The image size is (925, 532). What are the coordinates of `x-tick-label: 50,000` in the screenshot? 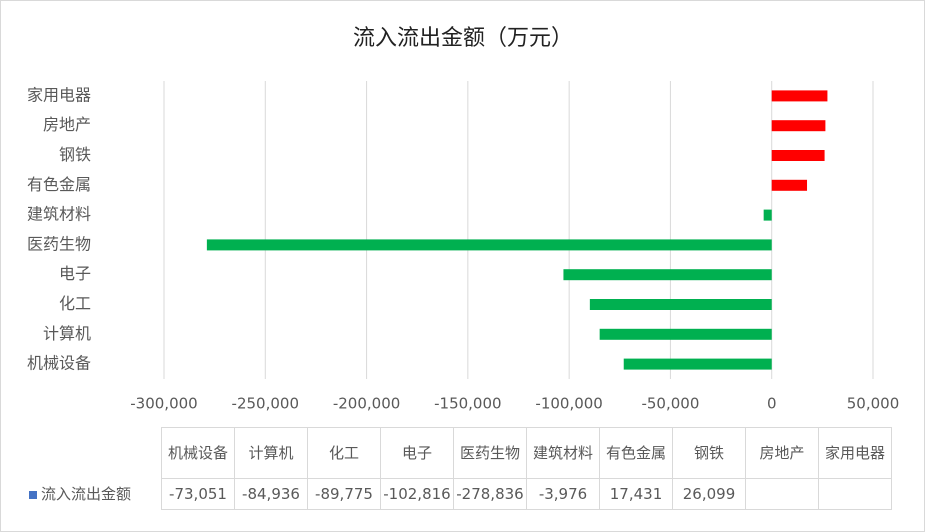 It's located at (873, 404).